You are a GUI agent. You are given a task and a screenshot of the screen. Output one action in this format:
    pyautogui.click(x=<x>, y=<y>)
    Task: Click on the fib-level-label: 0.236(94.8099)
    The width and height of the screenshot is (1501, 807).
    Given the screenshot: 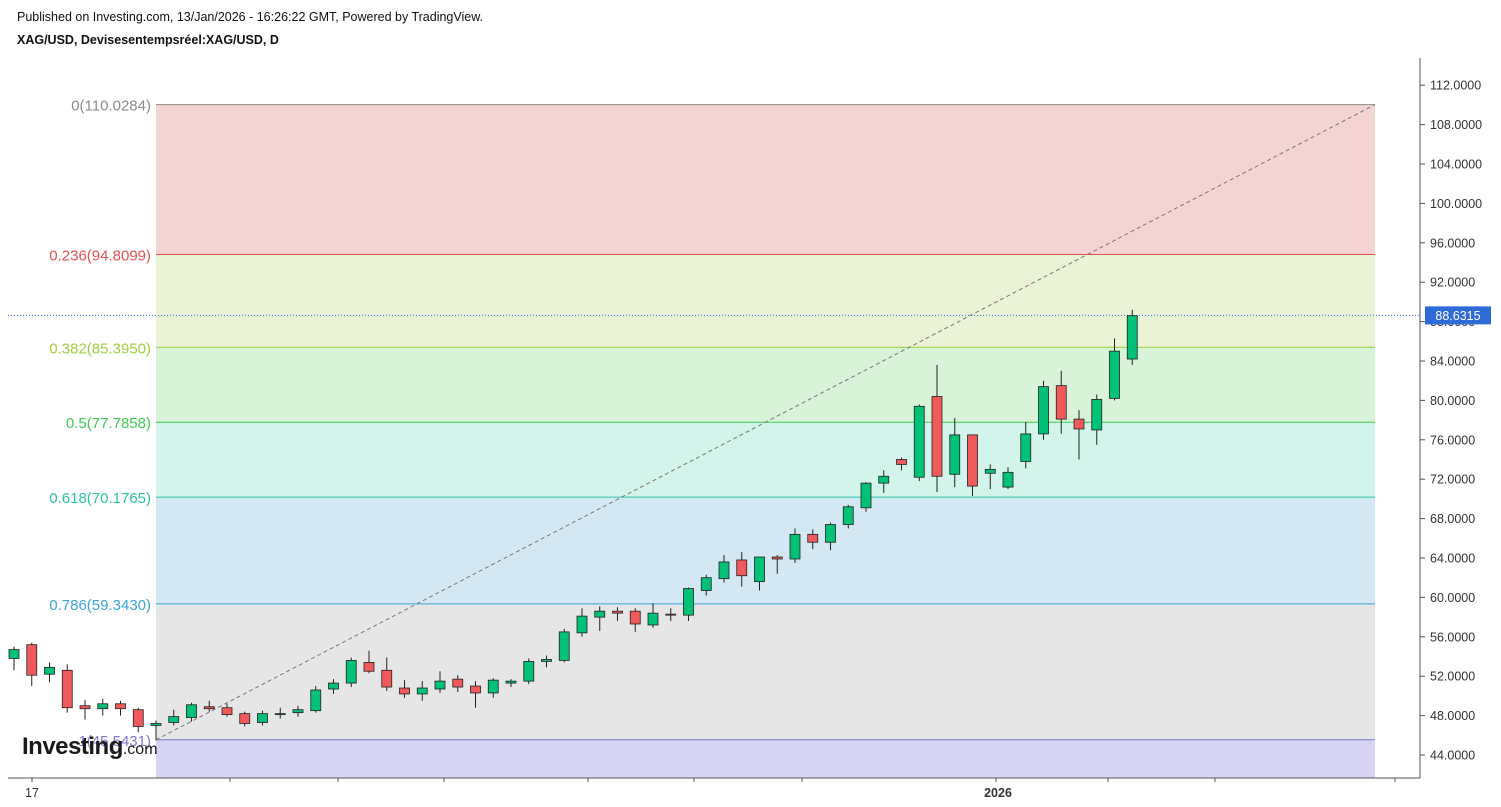 What is the action you would take?
    pyautogui.click(x=100, y=256)
    